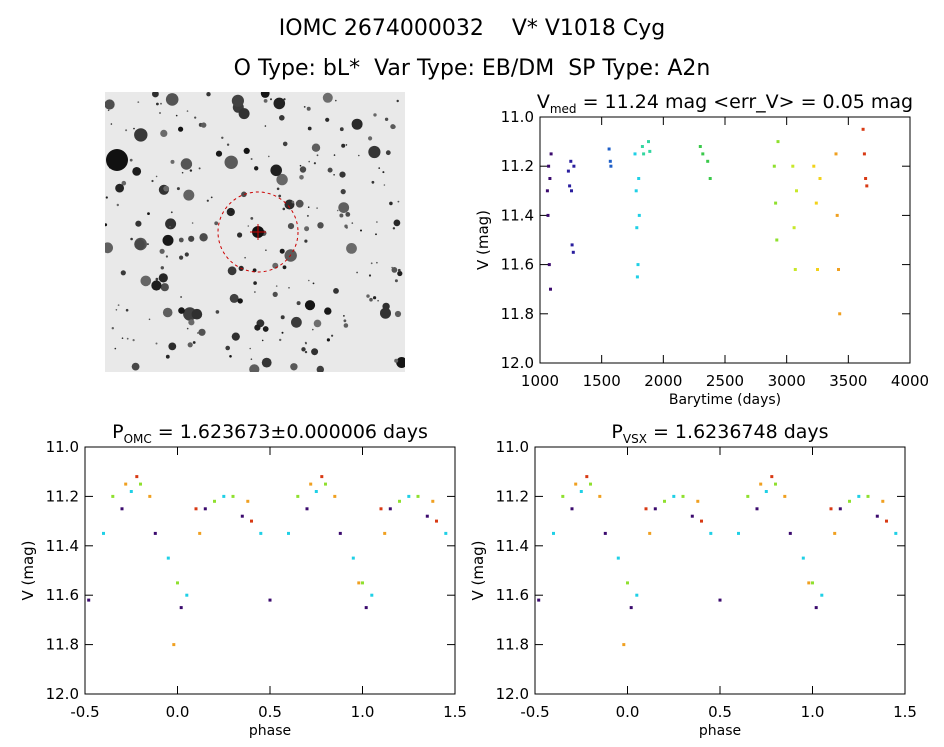 The height and width of the screenshot is (747, 944). I want to click on x-axis-label: Barytime (days), so click(725, 400).